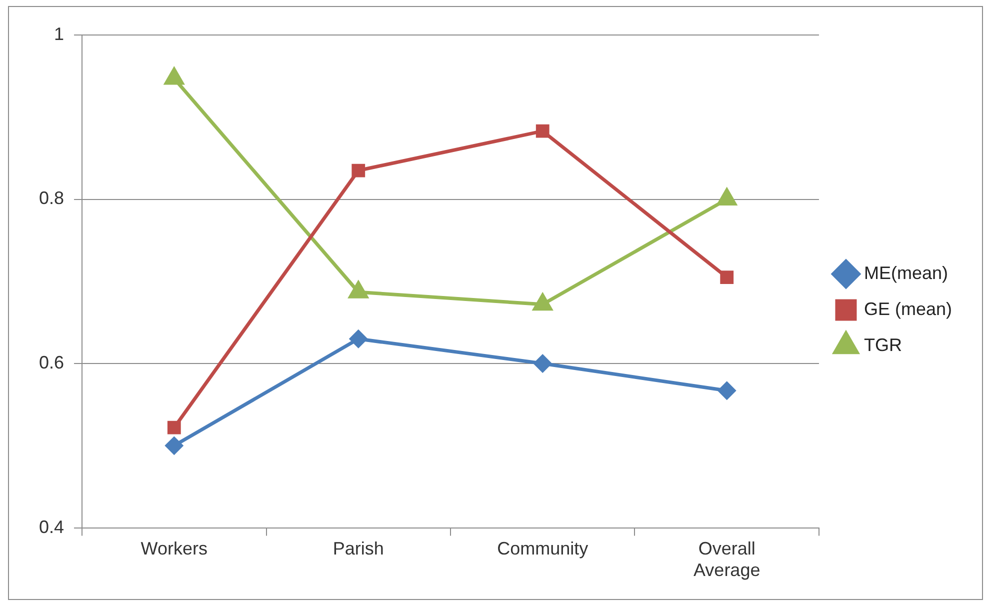 The image size is (989, 602). What do you see at coordinates (358, 548) in the screenshot?
I see `x-tick-label: Parish` at bounding box center [358, 548].